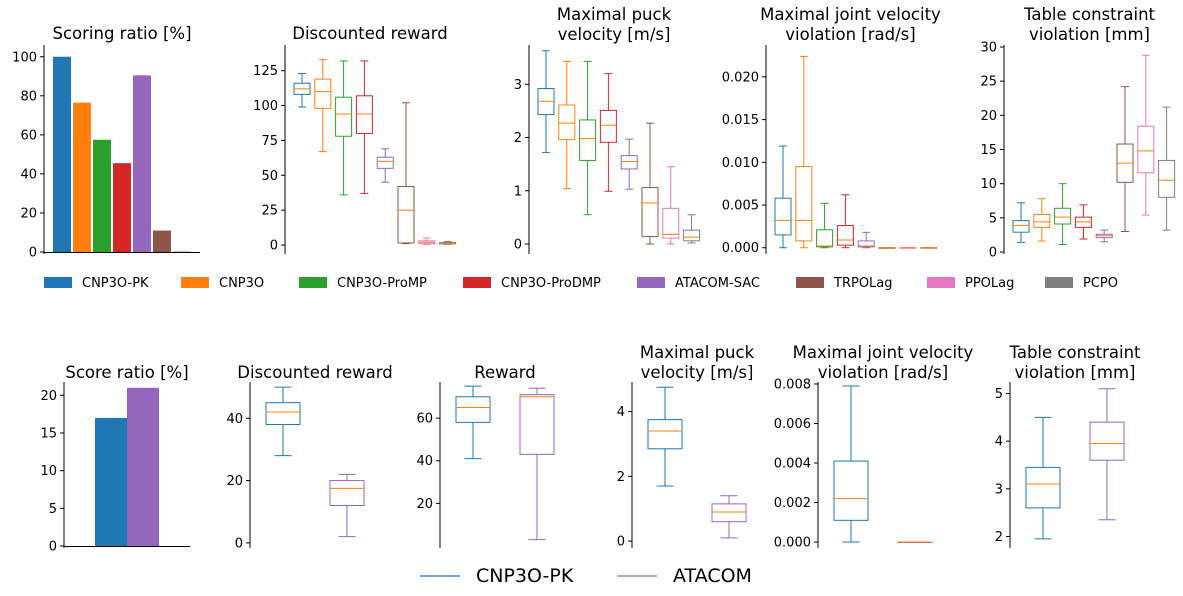 This screenshot has width=1183, height=596. What do you see at coordinates (314, 372) in the screenshot?
I see `chart-title: Discounted reward` at bounding box center [314, 372].